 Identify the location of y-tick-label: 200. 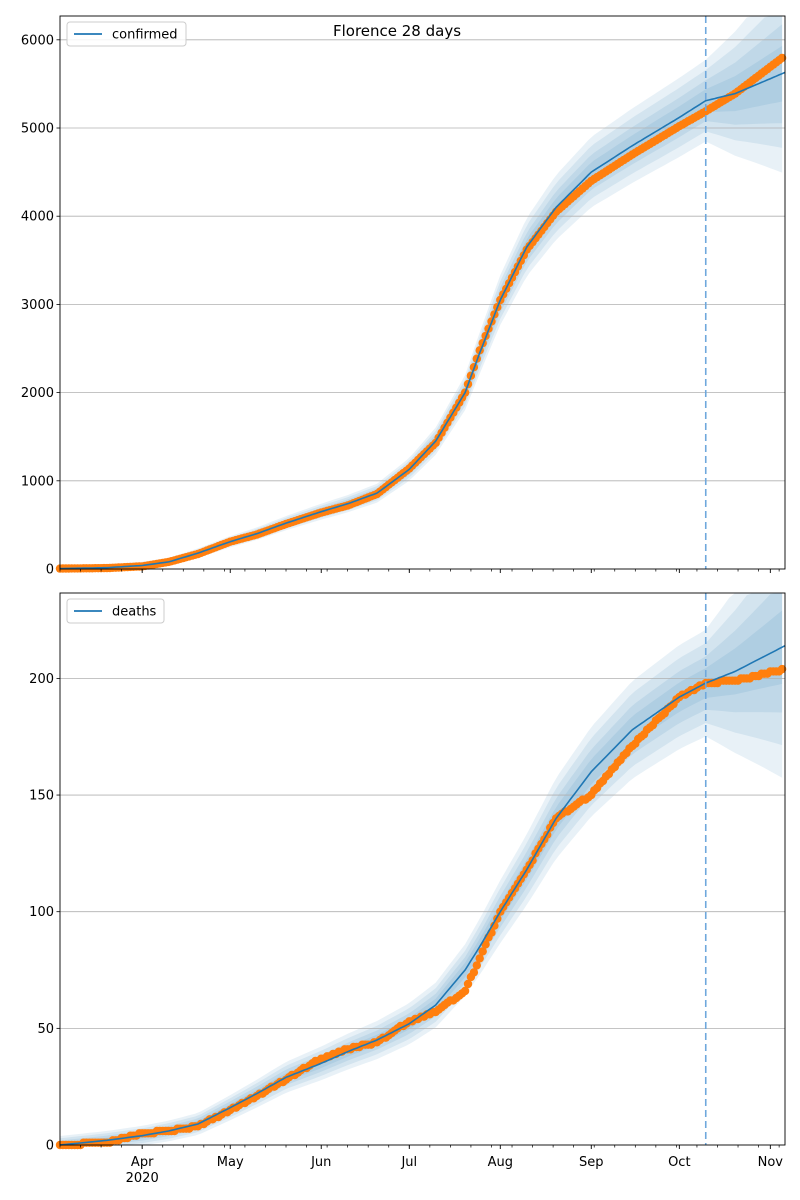
(41, 679).